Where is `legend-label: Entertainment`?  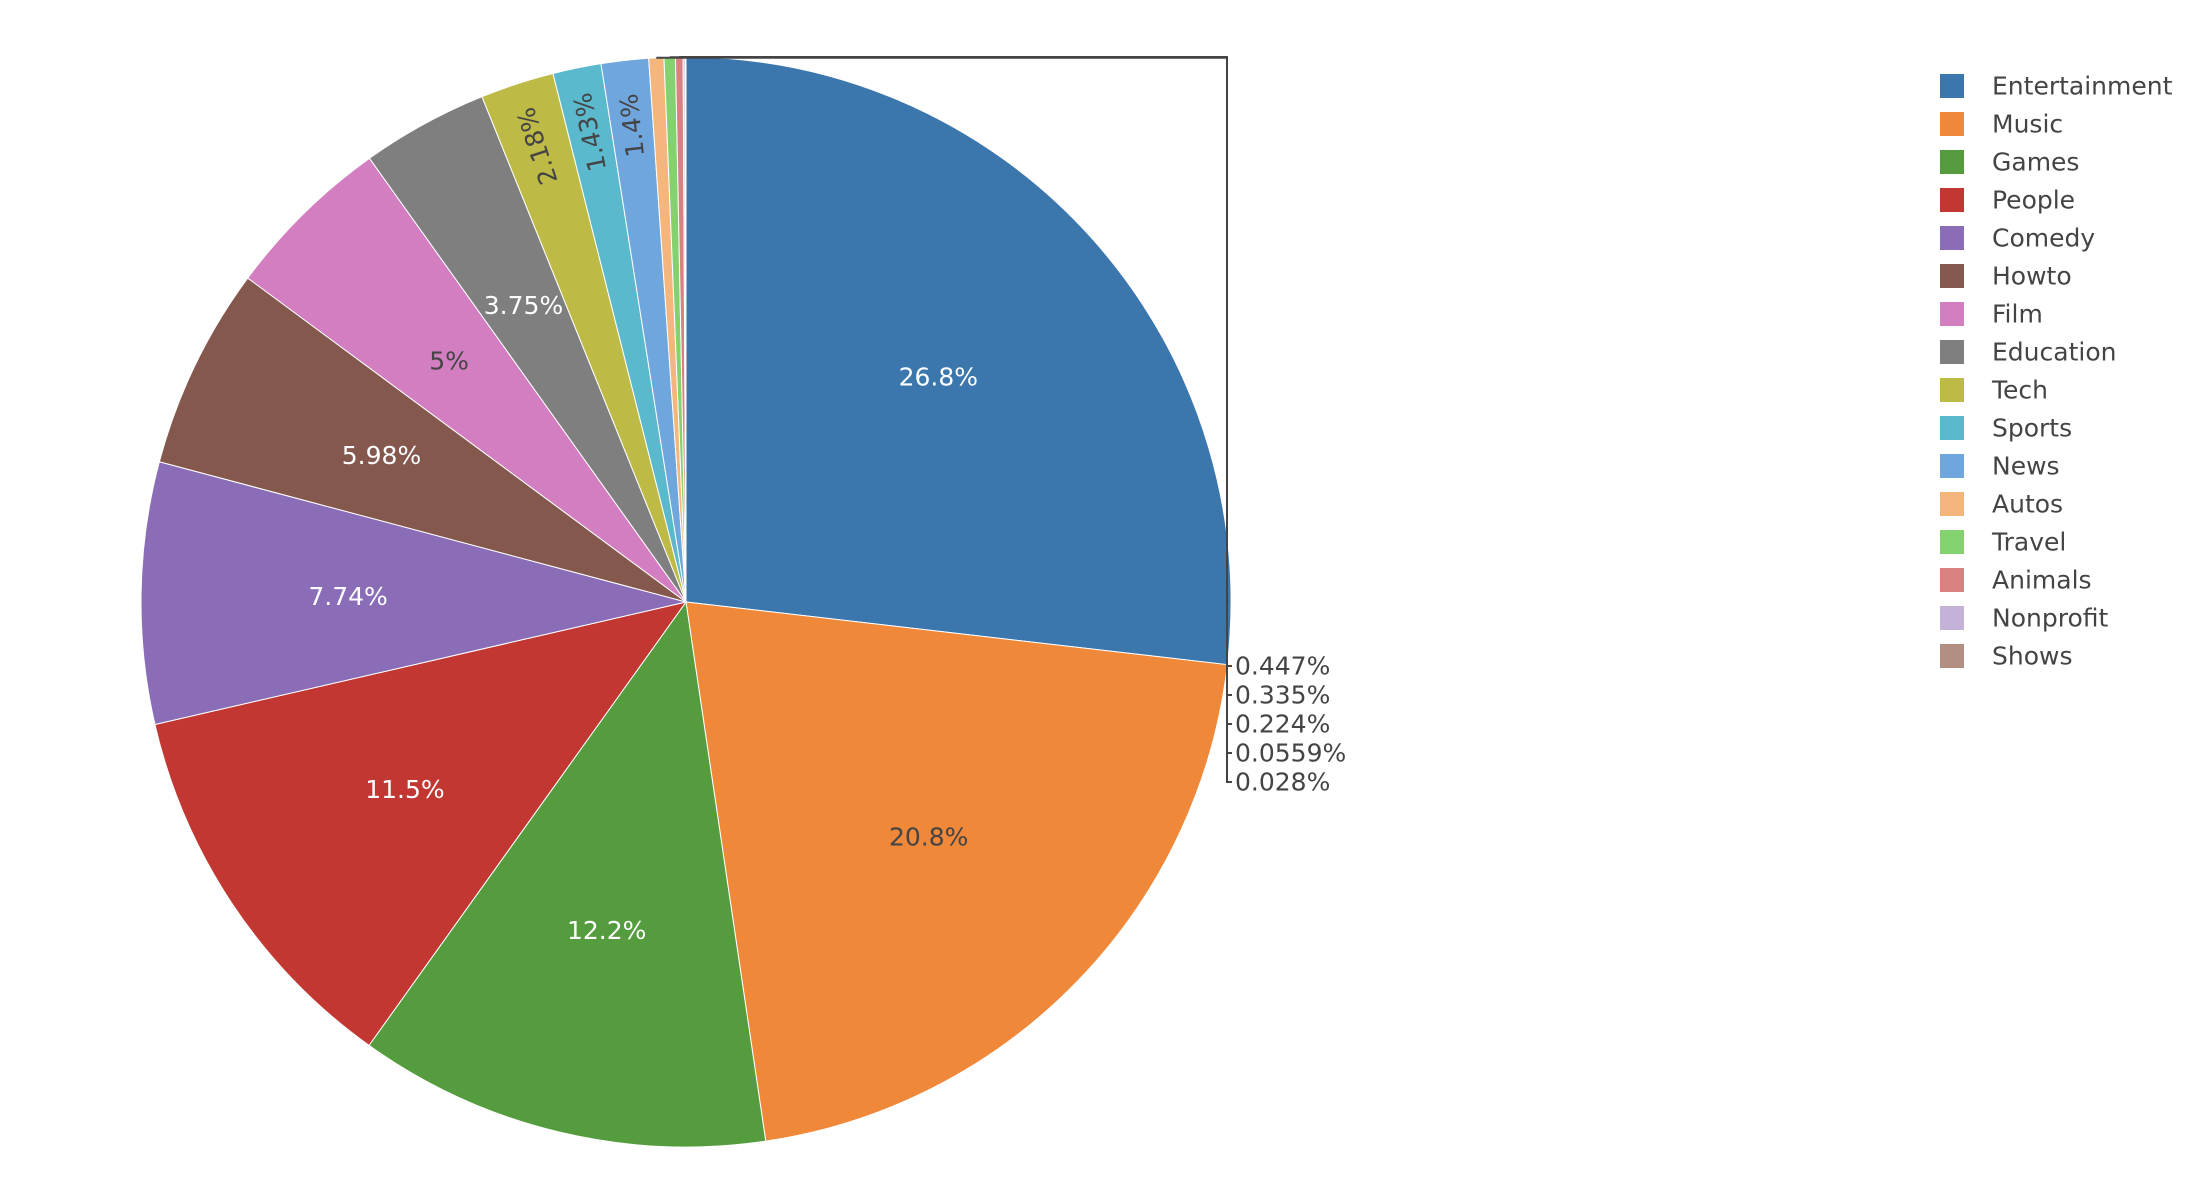 legend-label: Entertainment is located at coordinates (2082, 86).